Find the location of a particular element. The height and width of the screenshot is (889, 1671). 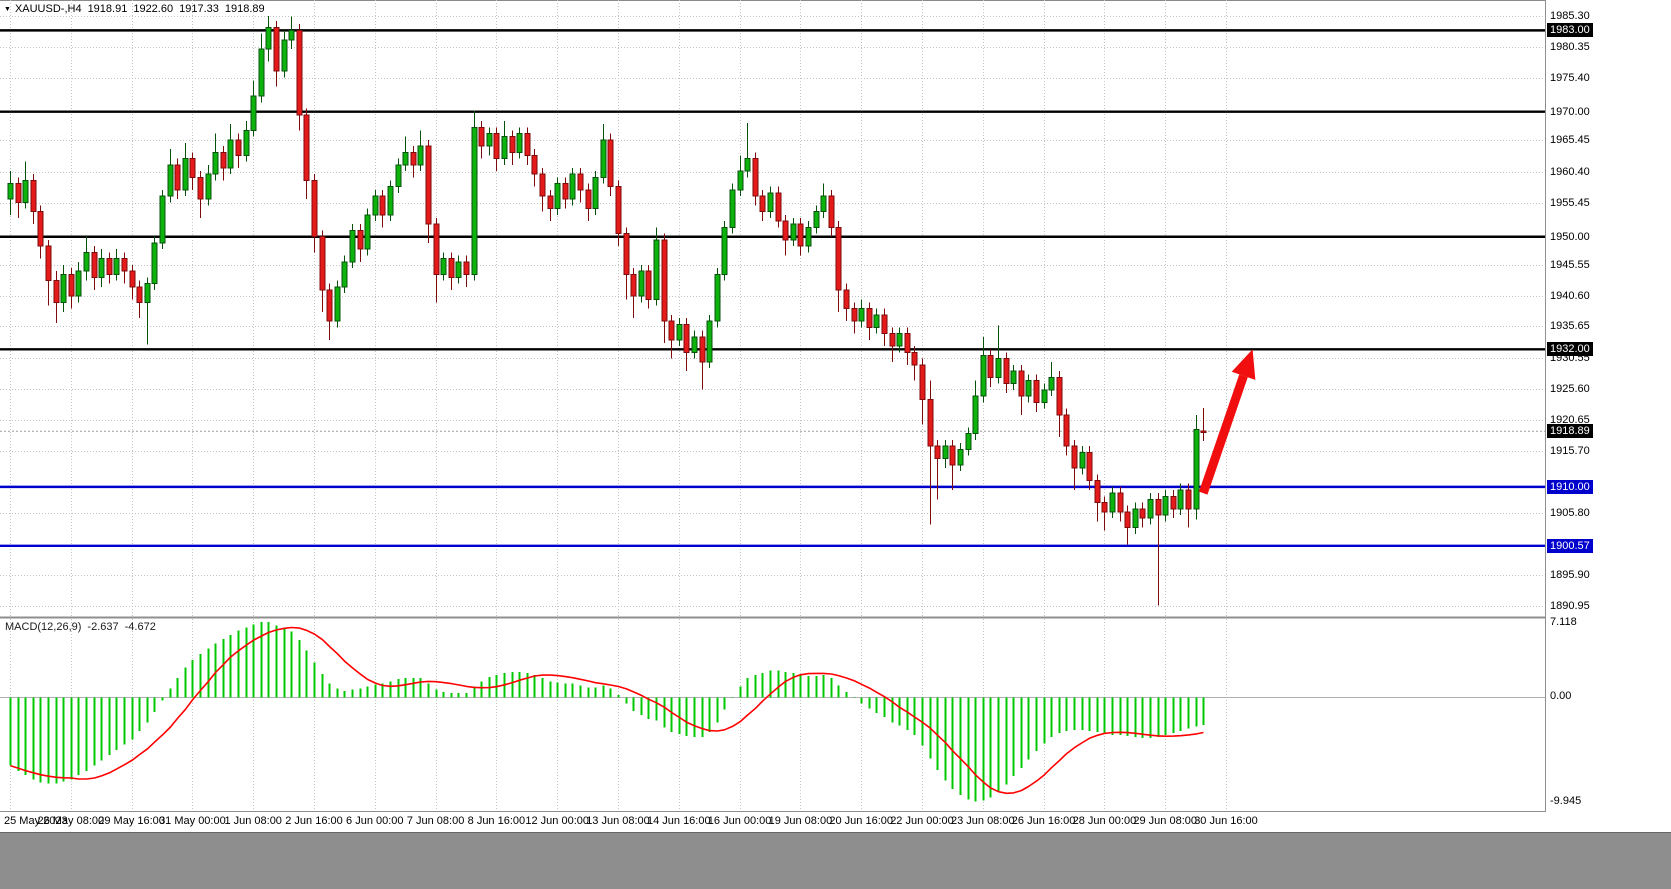

time-axis-label: 29 May 16:00 is located at coordinates (131, 821).